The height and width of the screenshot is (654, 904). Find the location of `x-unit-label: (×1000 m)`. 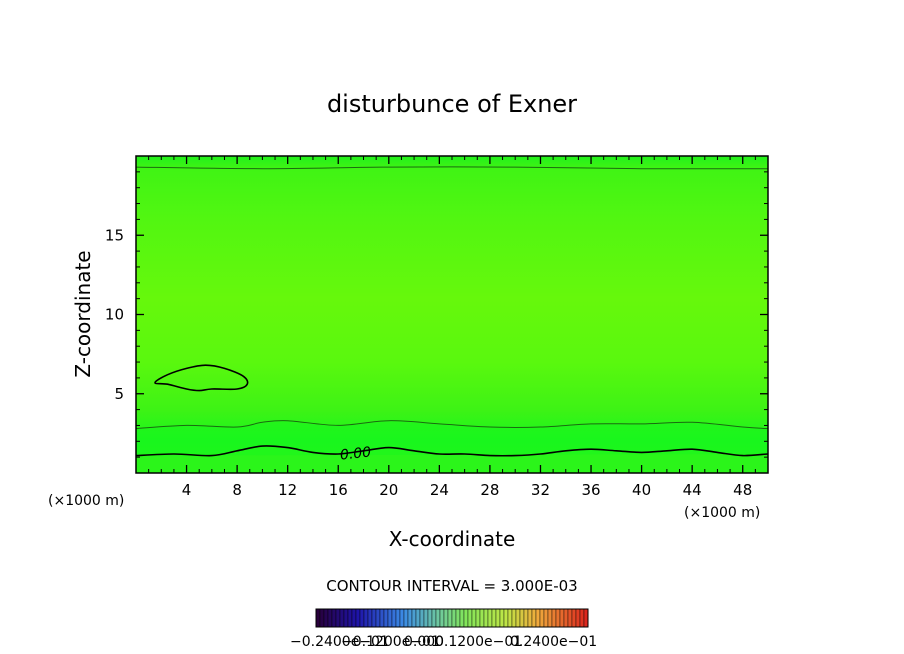

x-unit-label: (×1000 m) is located at coordinates (722, 513).